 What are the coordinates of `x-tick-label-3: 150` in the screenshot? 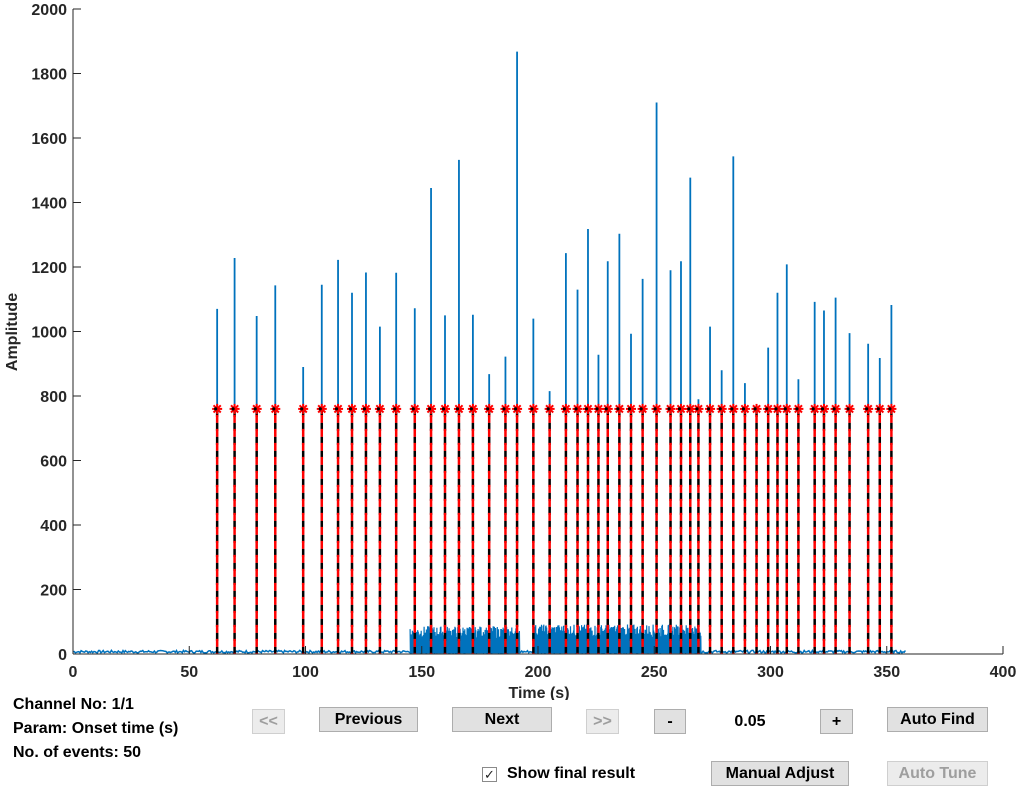 It's located at (421, 672).